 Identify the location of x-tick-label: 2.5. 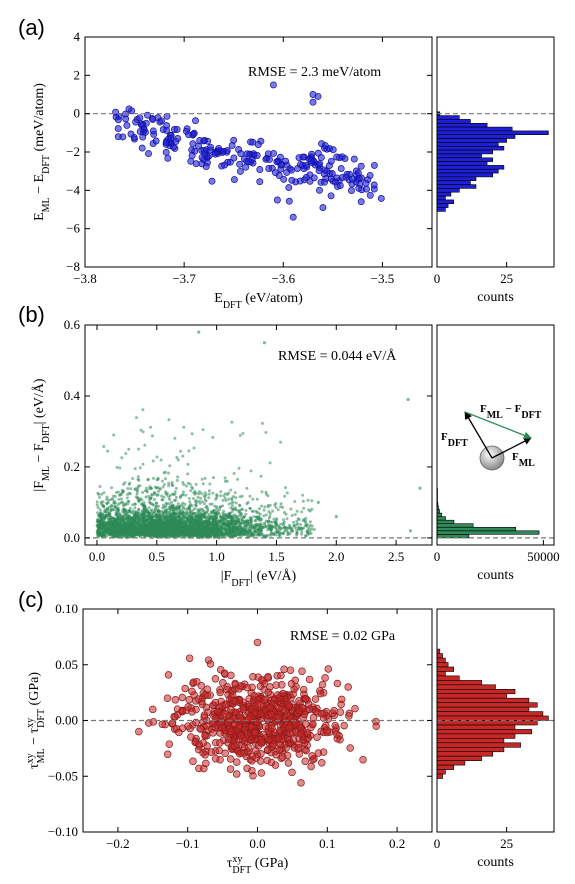
(396, 556).